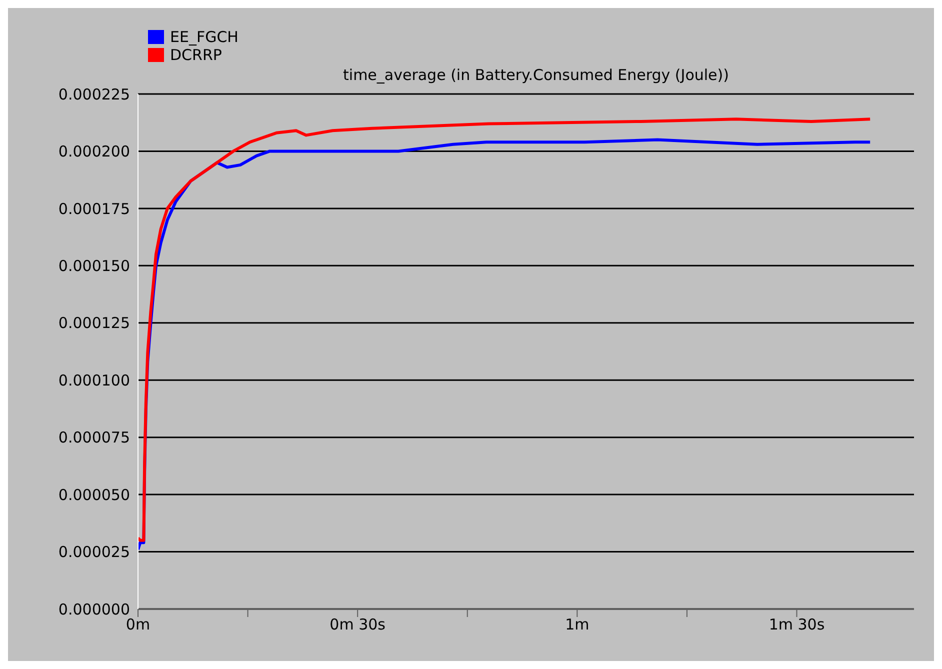  Describe the element at coordinates (577, 625) in the screenshot. I see `x-tick-label: 1m` at that location.